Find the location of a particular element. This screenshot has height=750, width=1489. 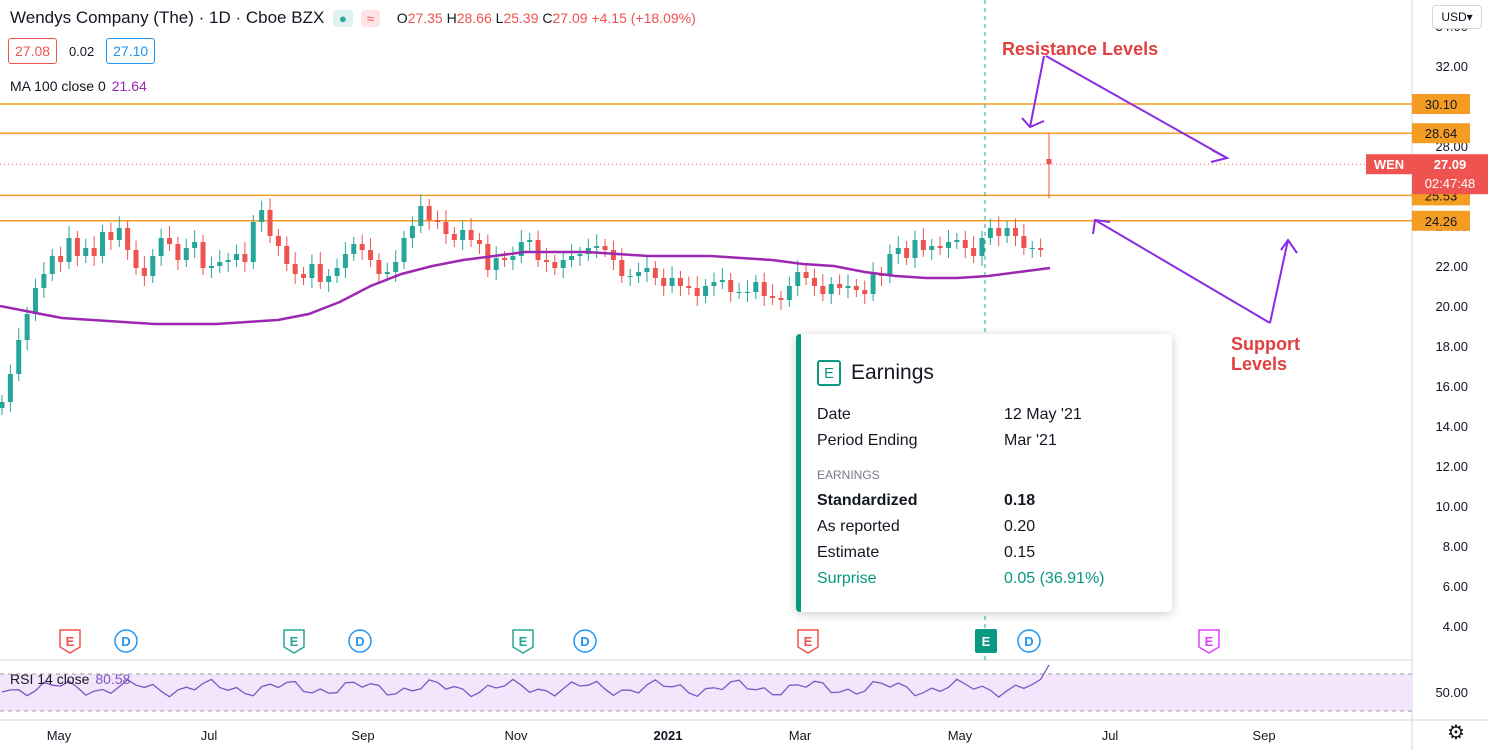

buy-price-button: 27.10 is located at coordinates (131, 51).